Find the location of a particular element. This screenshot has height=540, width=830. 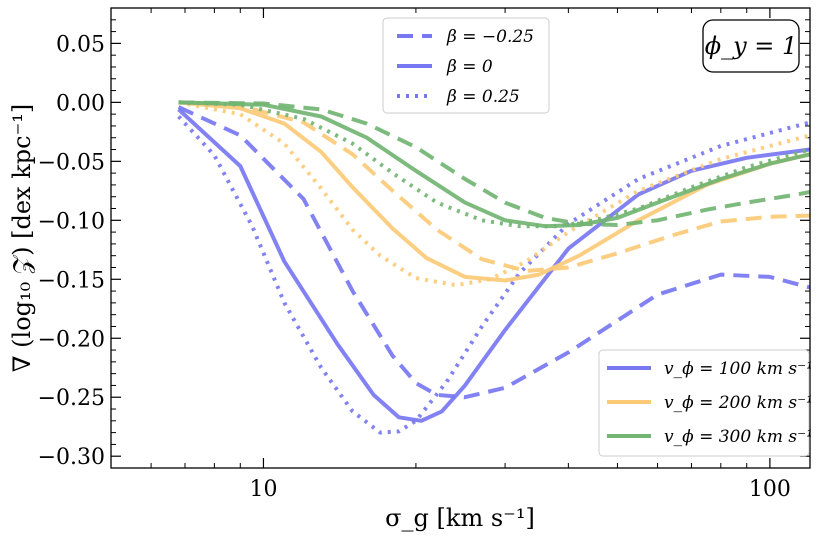

x-tick-label: 100 is located at coordinates (770, 489).